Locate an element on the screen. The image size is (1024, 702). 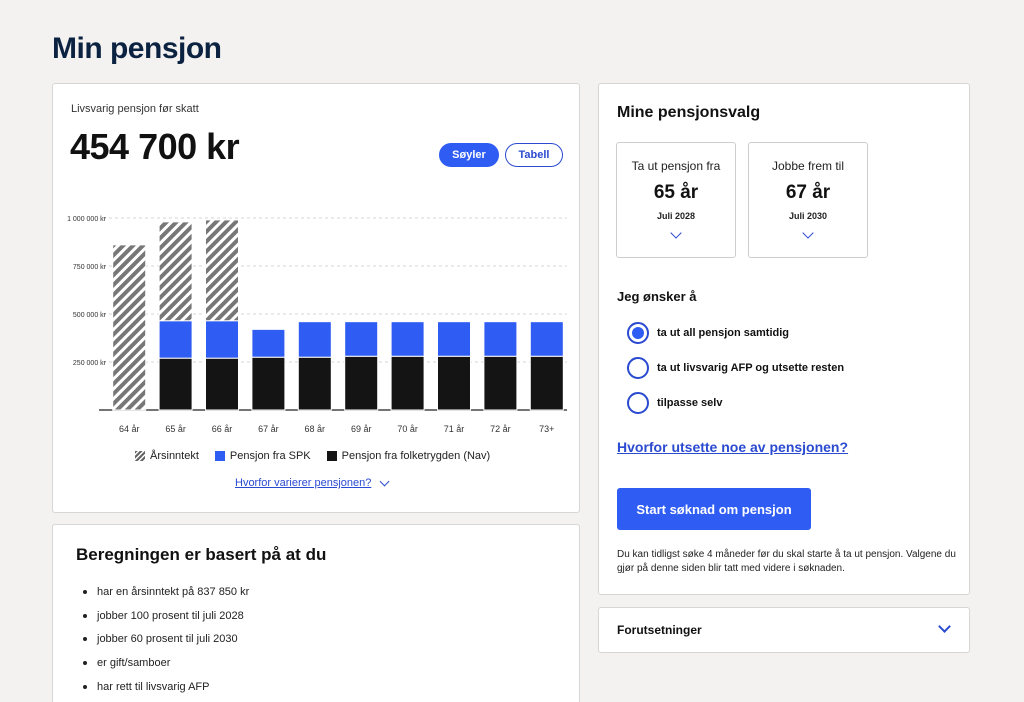
list-item: jobber 60 prosent til juli 2030 is located at coordinates (166, 640).